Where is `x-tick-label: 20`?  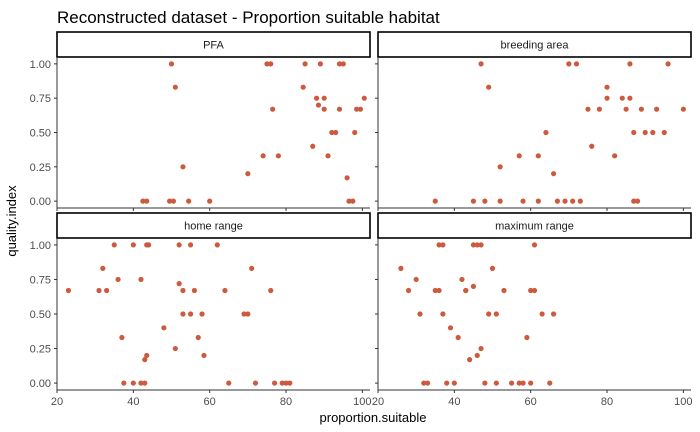 x-tick-label: 20 is located at coordinates (57, 402).